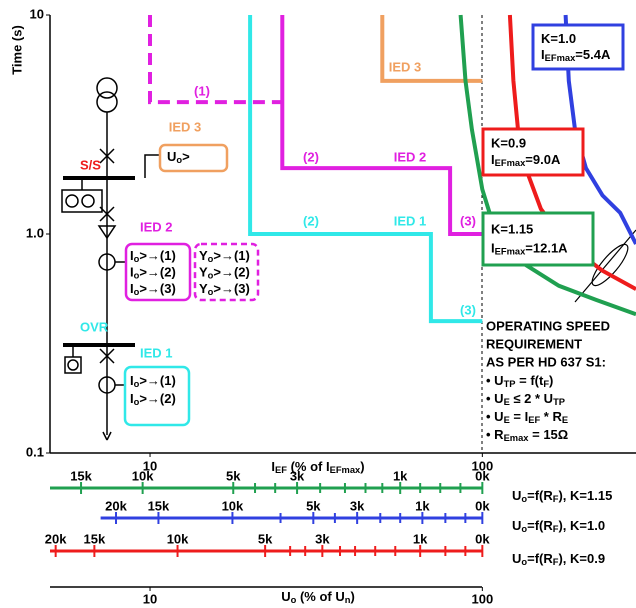  Describe the element at coordinates (534, 343) in the screenshot. I see `requirement-line: REQUIREMENT` at that location.